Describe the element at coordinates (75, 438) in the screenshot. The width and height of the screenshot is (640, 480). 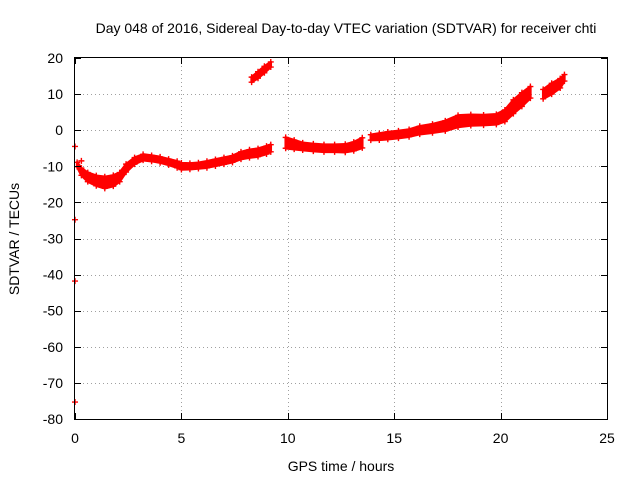
I see `x-tick-label: 0` at that location.